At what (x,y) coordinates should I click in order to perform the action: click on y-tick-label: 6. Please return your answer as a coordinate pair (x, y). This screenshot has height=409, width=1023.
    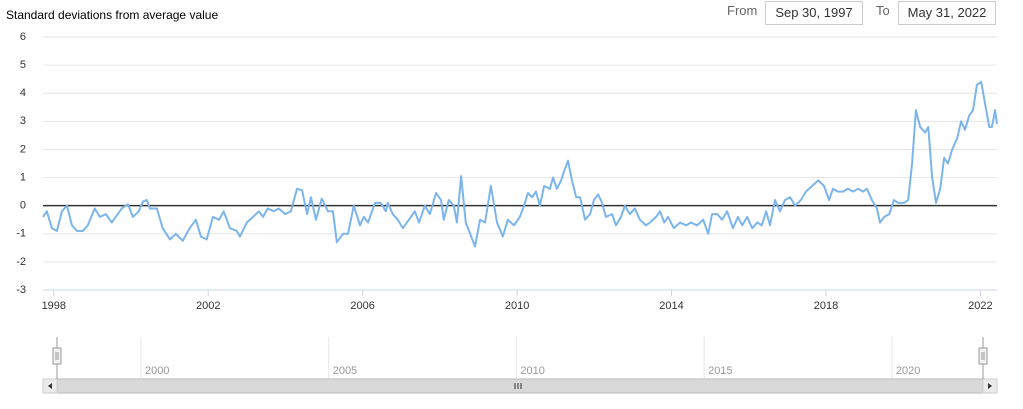
    Looking at the image, I should click on (23, 37).